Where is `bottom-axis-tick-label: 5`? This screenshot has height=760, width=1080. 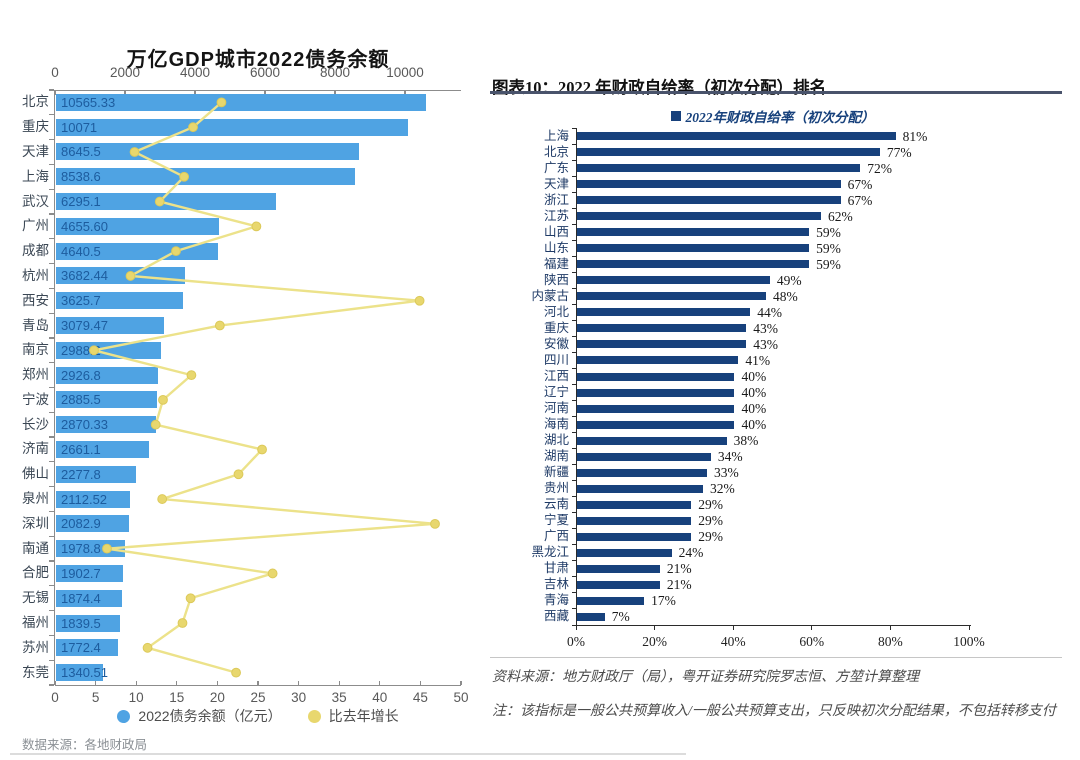
bottom-axis-tick-label: 5 is located at coordinates (95, 697).